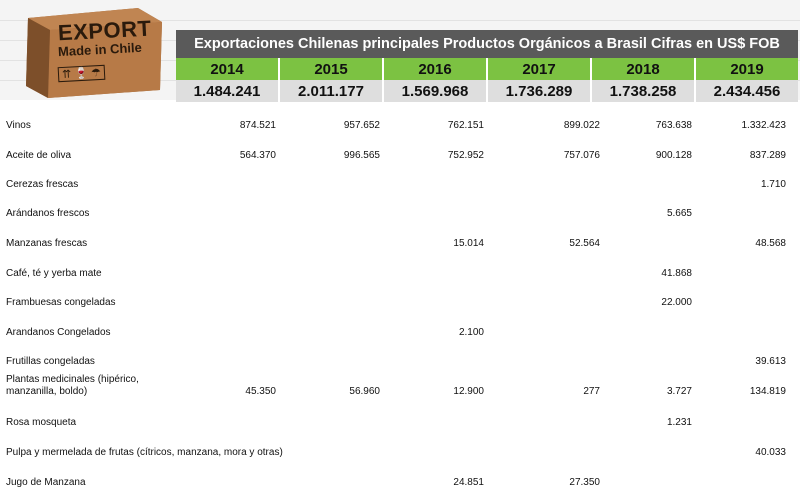 The width and height of the screenshot is (800, 498). What do you see at coordinates (538, 69) in the screenshot?
I see `year-header: 2017` at bounding box center [538, 69].